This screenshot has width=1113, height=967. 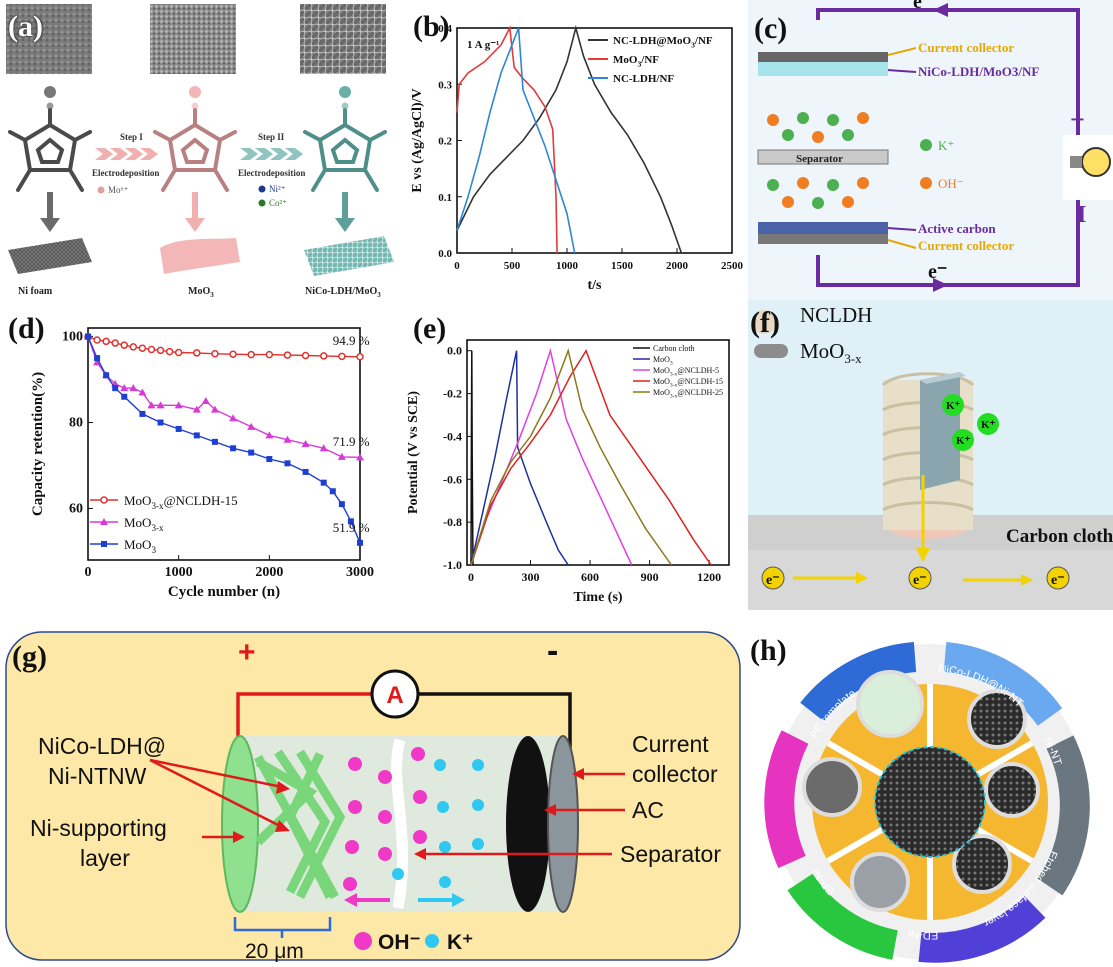 What do you see at coordinates (732, 266) in the screenshot?
I see `x-tick-label: 2500` at bounding box center [732, 266].